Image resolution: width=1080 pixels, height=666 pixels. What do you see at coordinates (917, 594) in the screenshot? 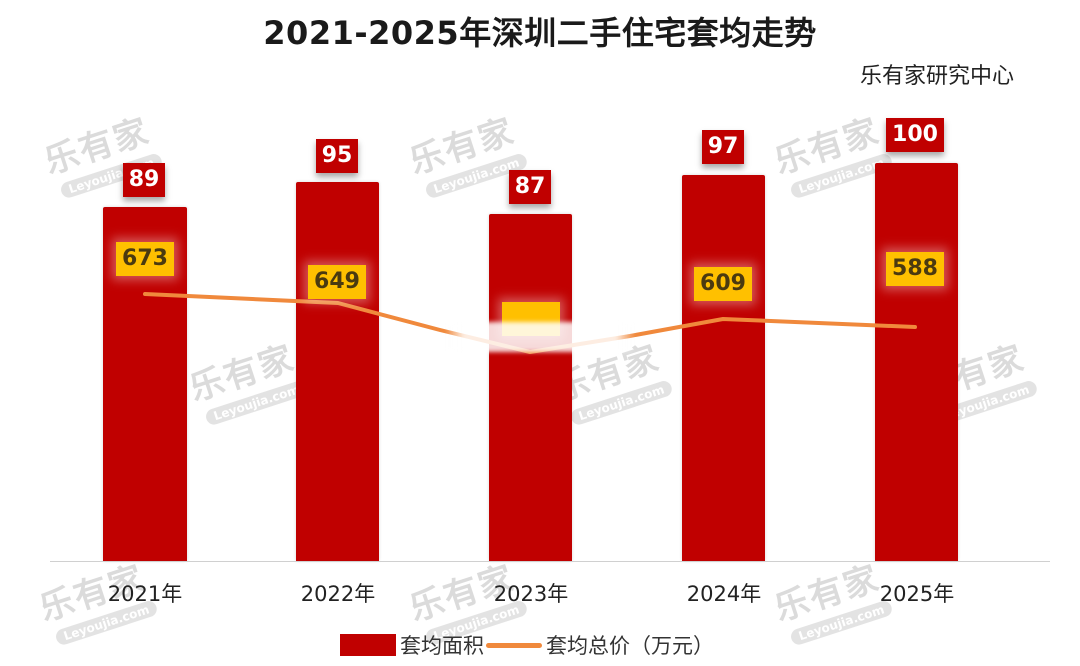
I see `x-label-2025: 2025年` at bounding box center [917, 594].